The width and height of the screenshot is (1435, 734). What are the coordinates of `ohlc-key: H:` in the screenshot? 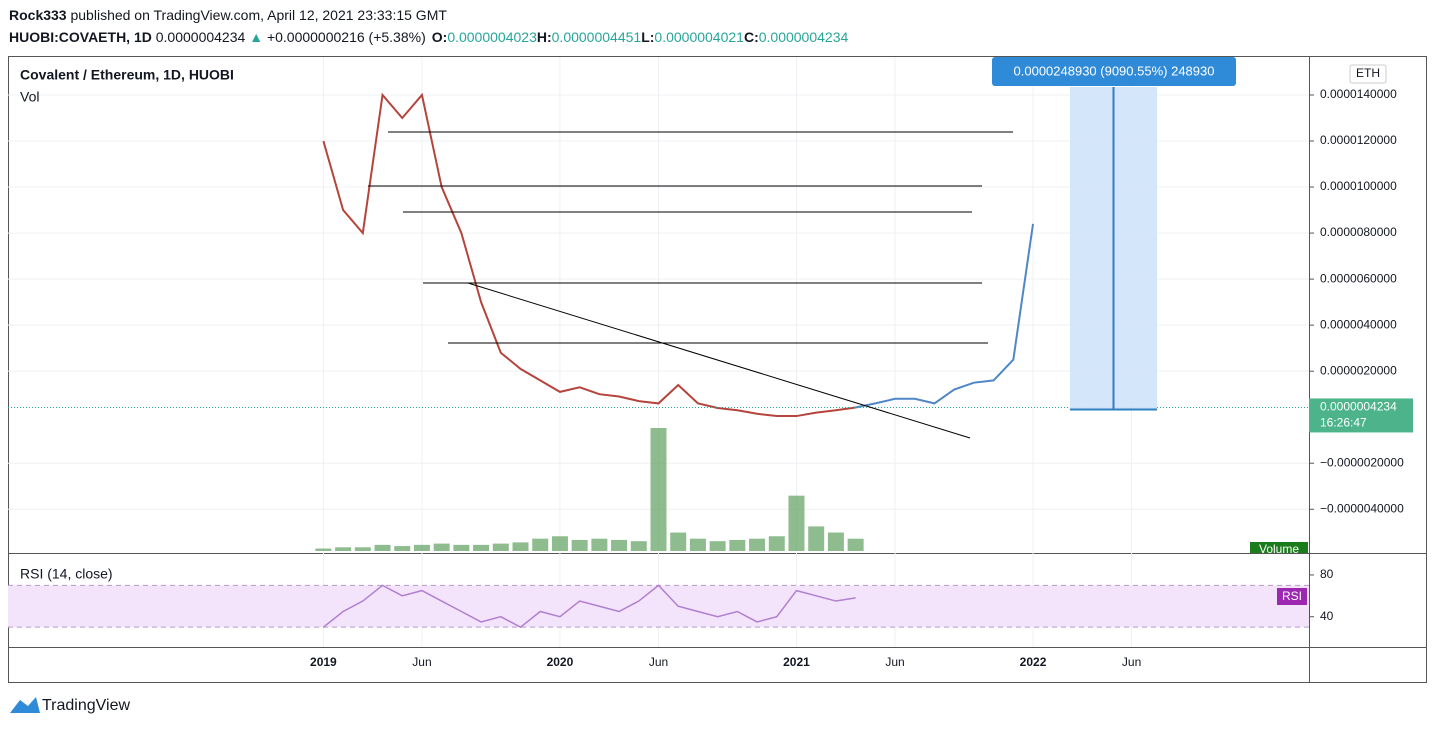 It's located at (544, 37).